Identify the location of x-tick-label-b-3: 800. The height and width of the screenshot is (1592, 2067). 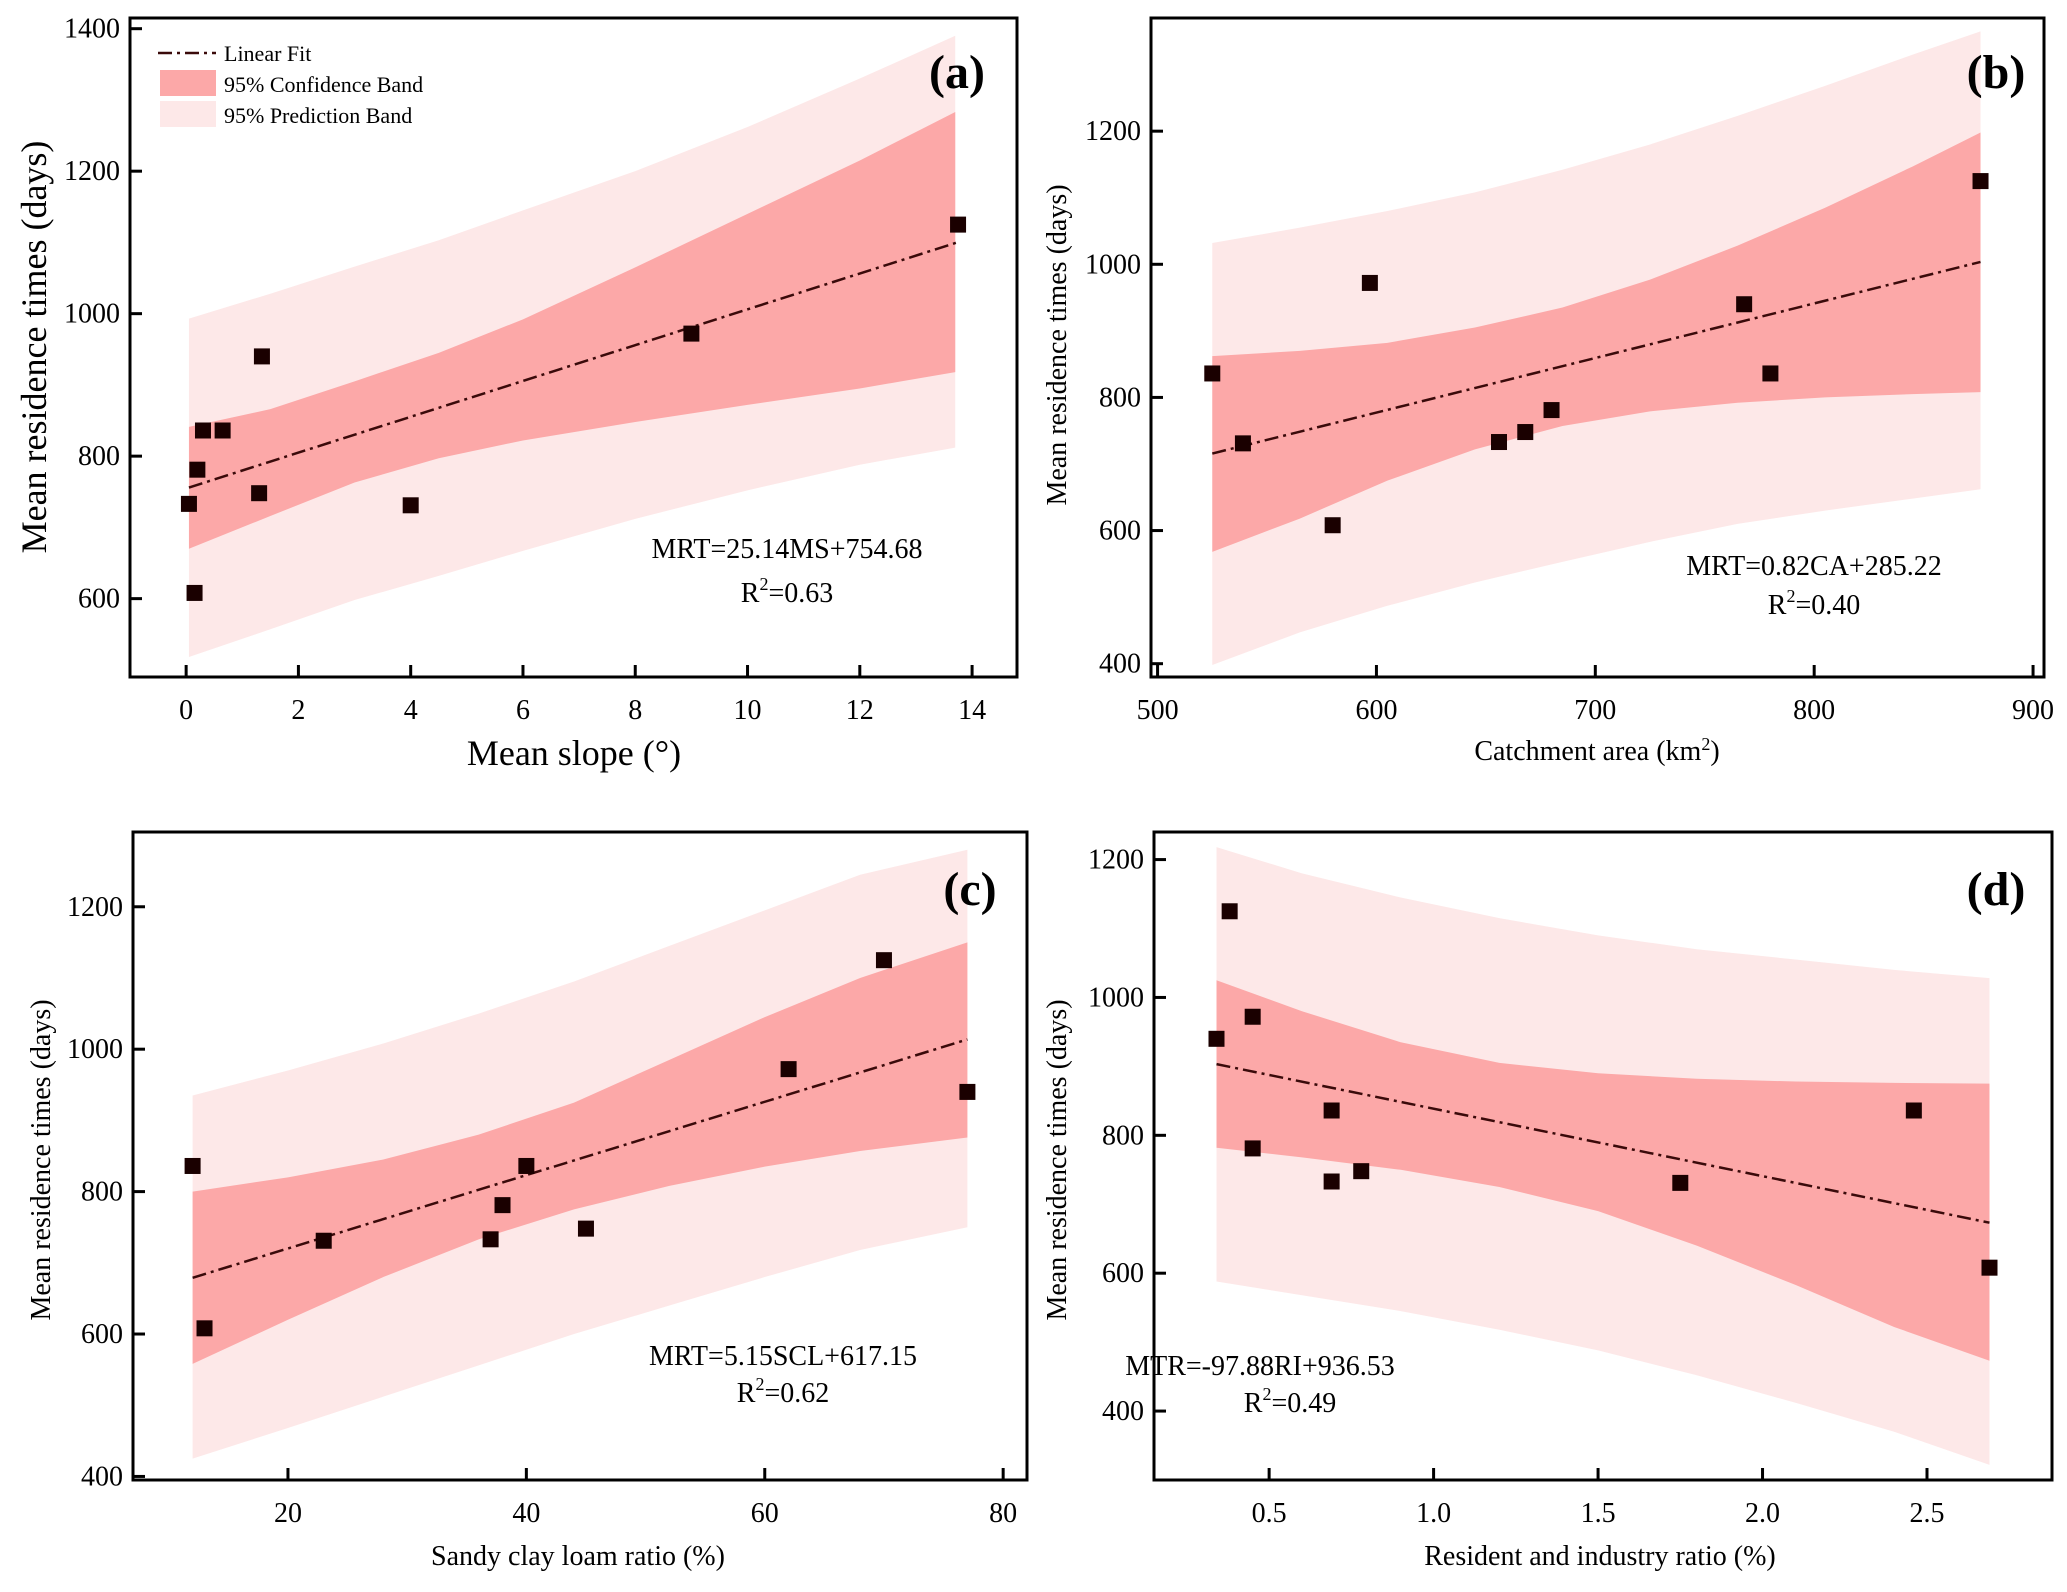
(1814, 710).